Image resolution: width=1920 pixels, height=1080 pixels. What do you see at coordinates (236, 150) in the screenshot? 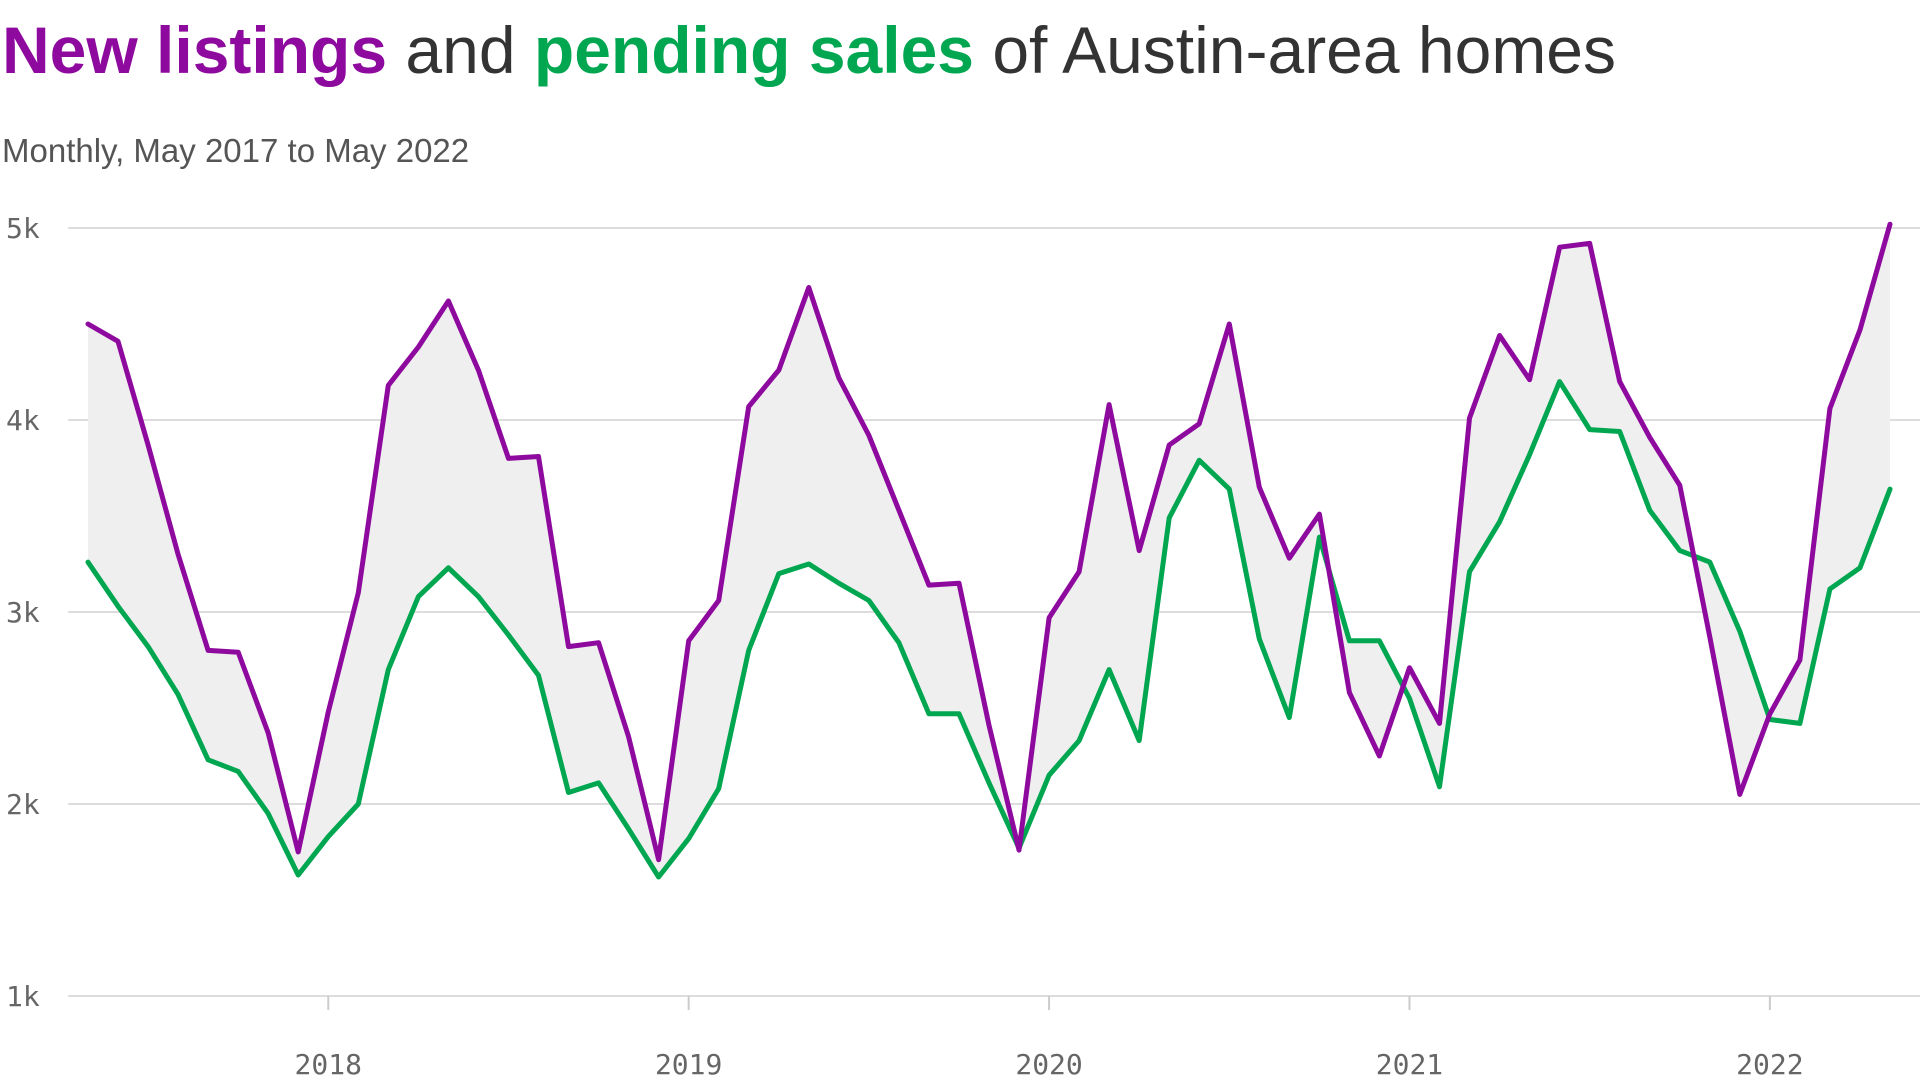
I see `chart-subtitle: Monthly, May 2017 to May 2022` at bounding box center [236, 150].